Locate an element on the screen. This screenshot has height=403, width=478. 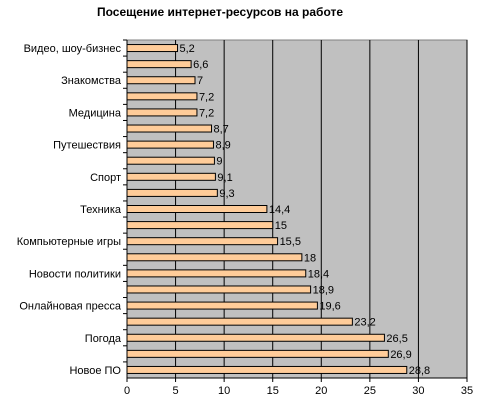
category-label: Медицина is located at coordinates (95, 113).